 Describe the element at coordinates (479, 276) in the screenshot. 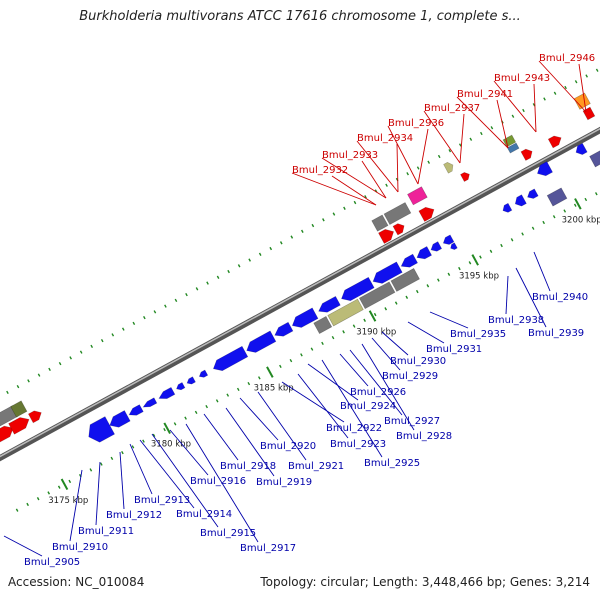

I see `scale-tick-label: 3195 kbp` at that location.